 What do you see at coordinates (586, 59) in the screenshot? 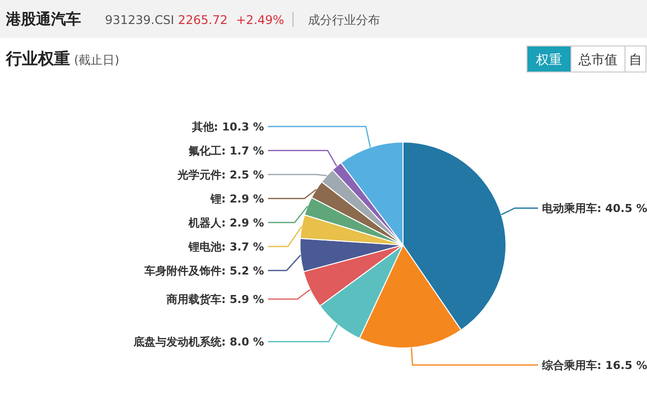
I see `tabs: 权重 总市值 自` at bounding box center [586, 59].